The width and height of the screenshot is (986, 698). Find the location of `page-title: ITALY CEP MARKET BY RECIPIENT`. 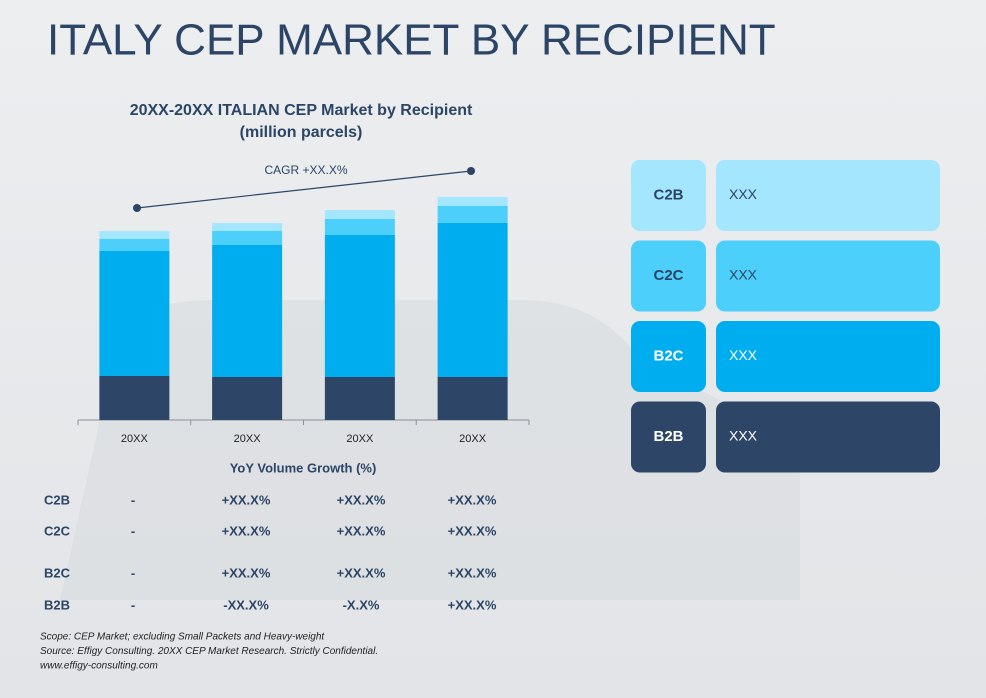

page-title: ITALY CEP MARKET BY RECIPIENT is located at coordinates (411, 40).